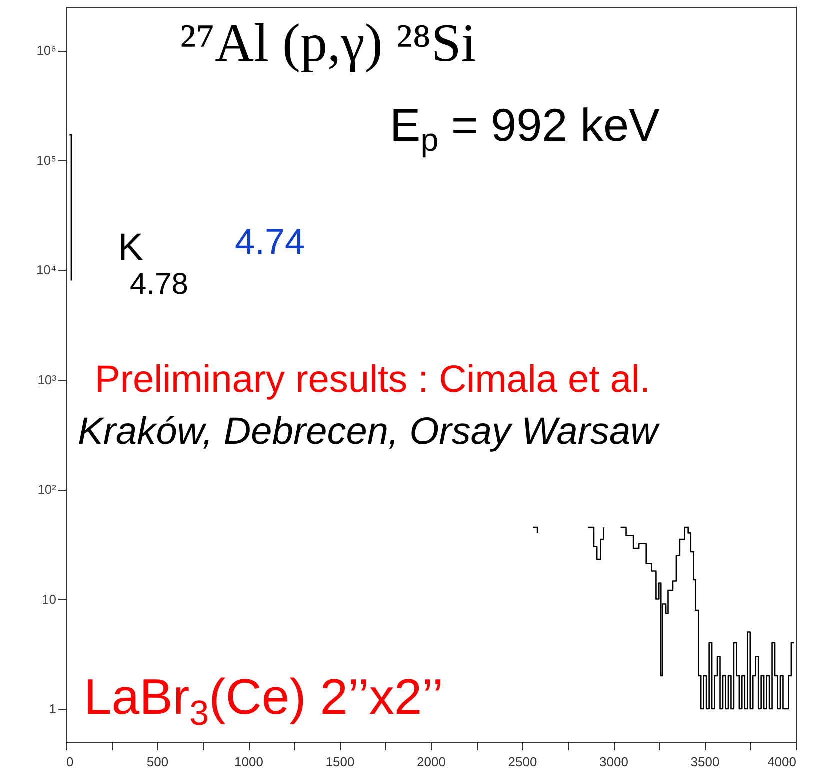 This screenshot has height=777, width=814. I want to click on x-tick-label: 0, so click(70, 762).